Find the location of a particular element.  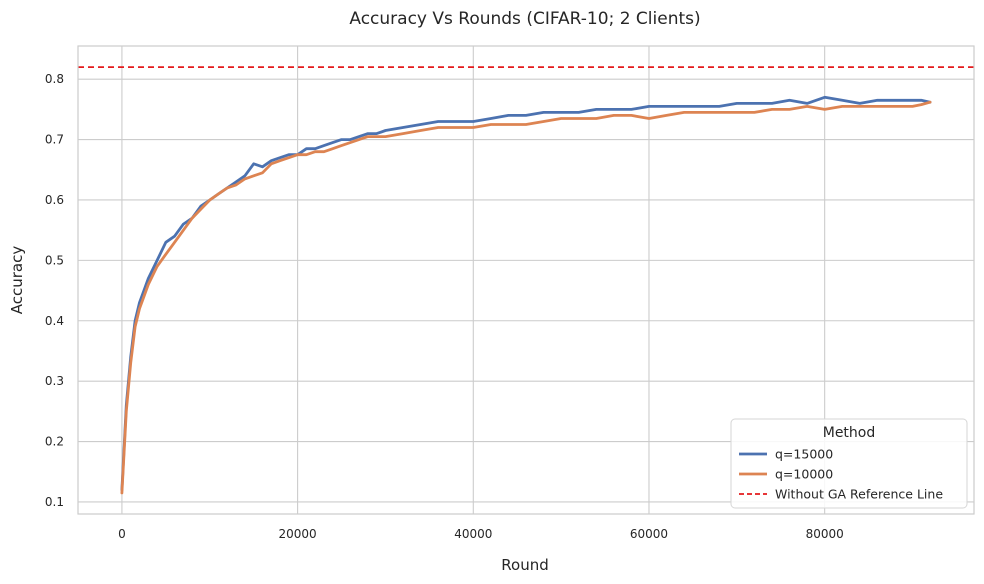

y-tick-label: 0.8 is located at coordinates (54, 79).